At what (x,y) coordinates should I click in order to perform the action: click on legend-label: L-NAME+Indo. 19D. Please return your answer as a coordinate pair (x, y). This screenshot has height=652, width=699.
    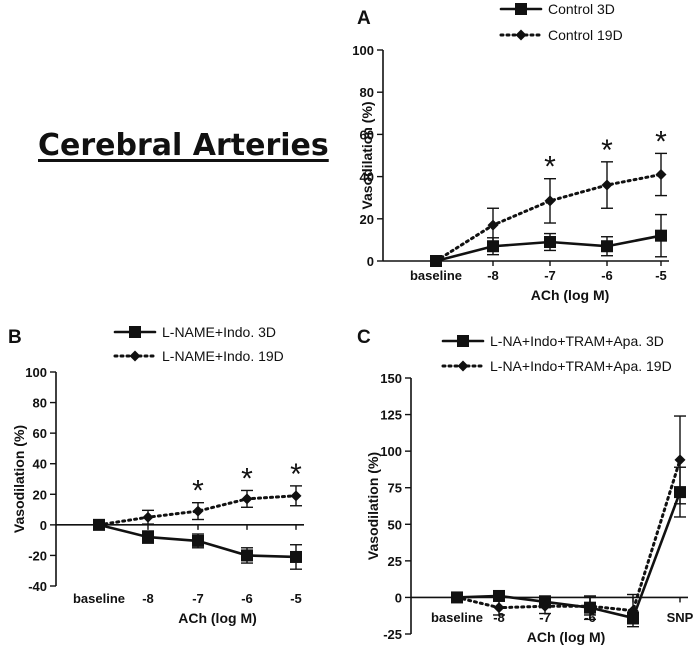
    Looking at the image, I should click on (223, 356).